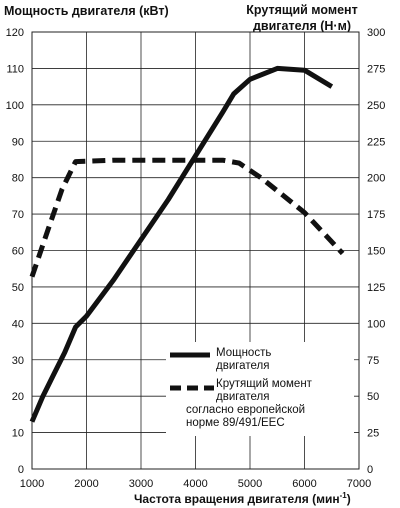 This screenshot has width=400, height=508. I want to click on right-y-tick-label: 100, so click(376, 324).